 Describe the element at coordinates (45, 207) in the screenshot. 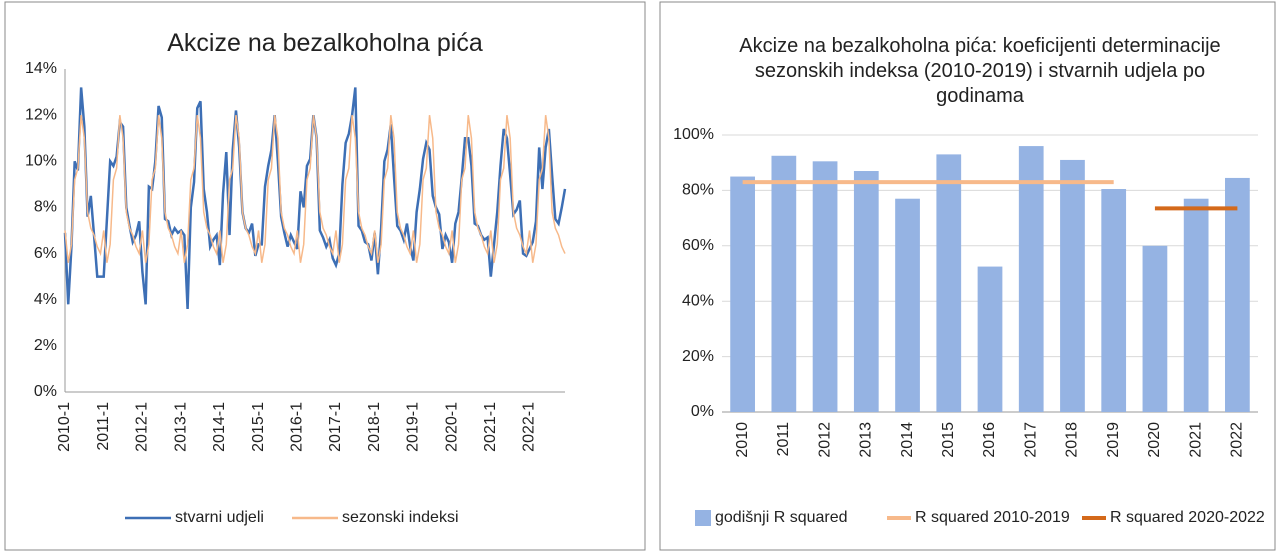

I see `y-tick-label: 8%` at that location.